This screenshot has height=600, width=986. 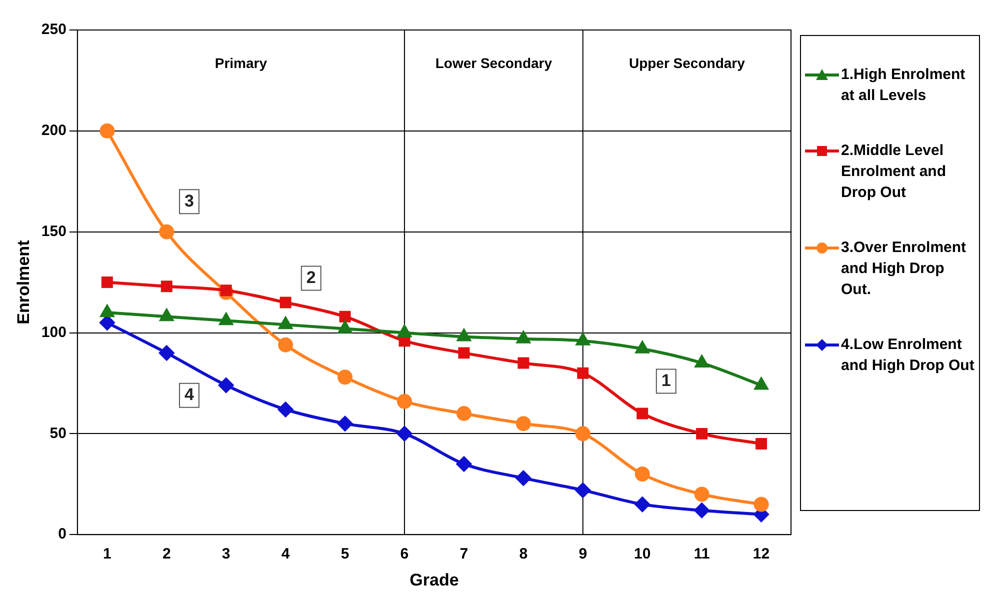 I want to click on y-tick-label: 200, so click(x=53, y=131).